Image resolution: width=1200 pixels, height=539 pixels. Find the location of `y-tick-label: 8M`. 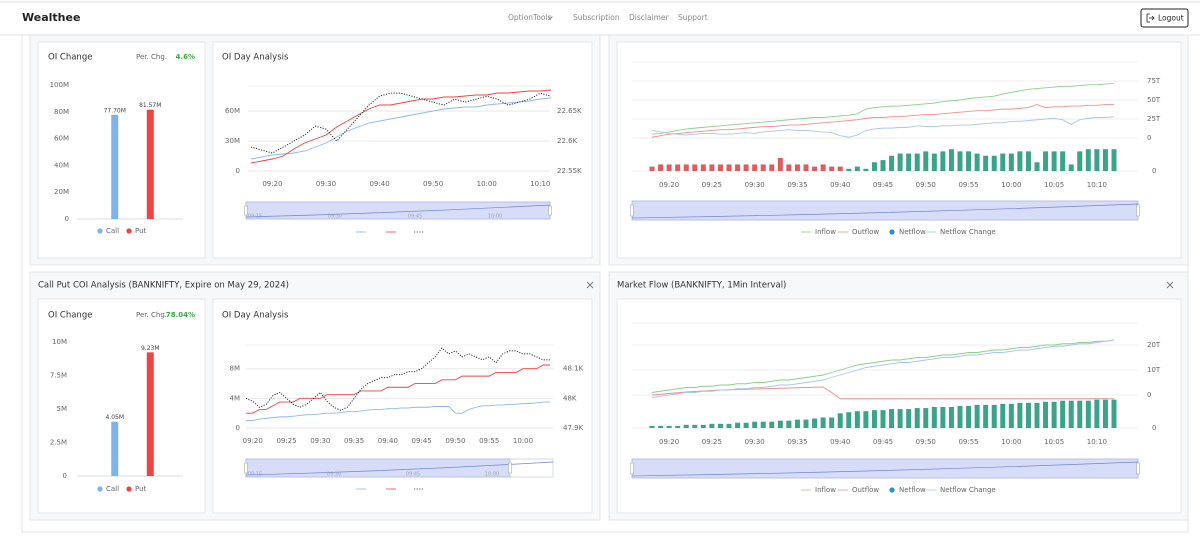

y-tick-label: 8M is located at coordinates (235, 369).